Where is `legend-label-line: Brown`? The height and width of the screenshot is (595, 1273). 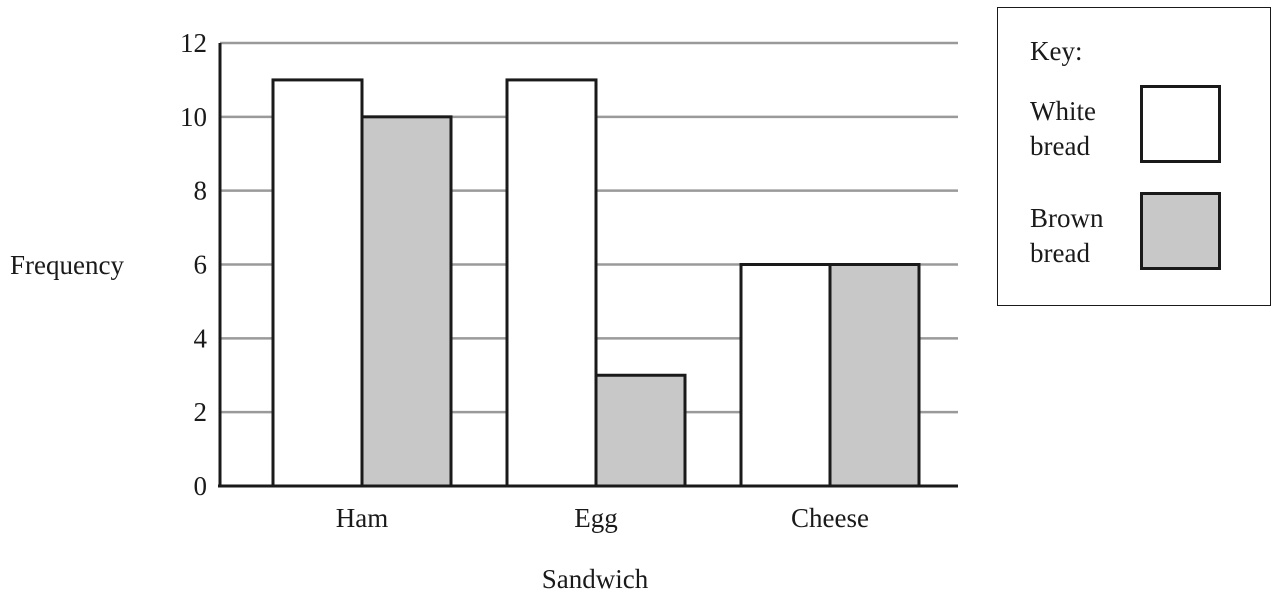 legend-label-line: Brown is located at coordinates (1067, 218).